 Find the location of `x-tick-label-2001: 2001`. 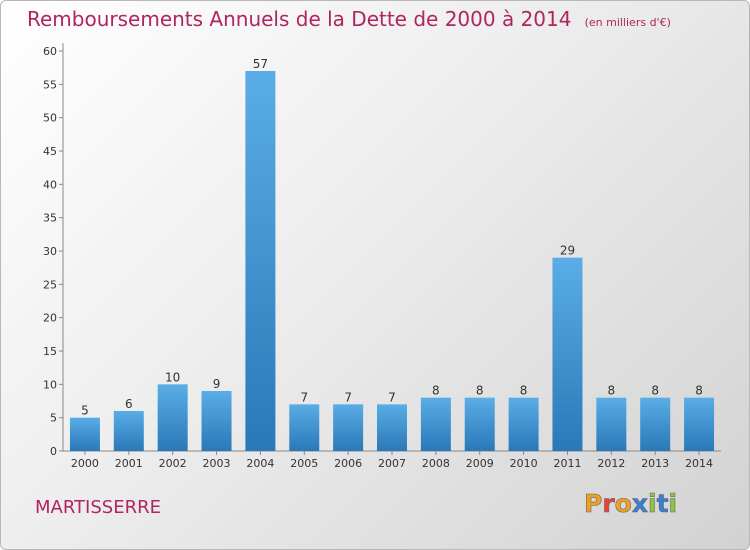

x-tick-label-2001: 2001 is located at coordinates (129, 463).